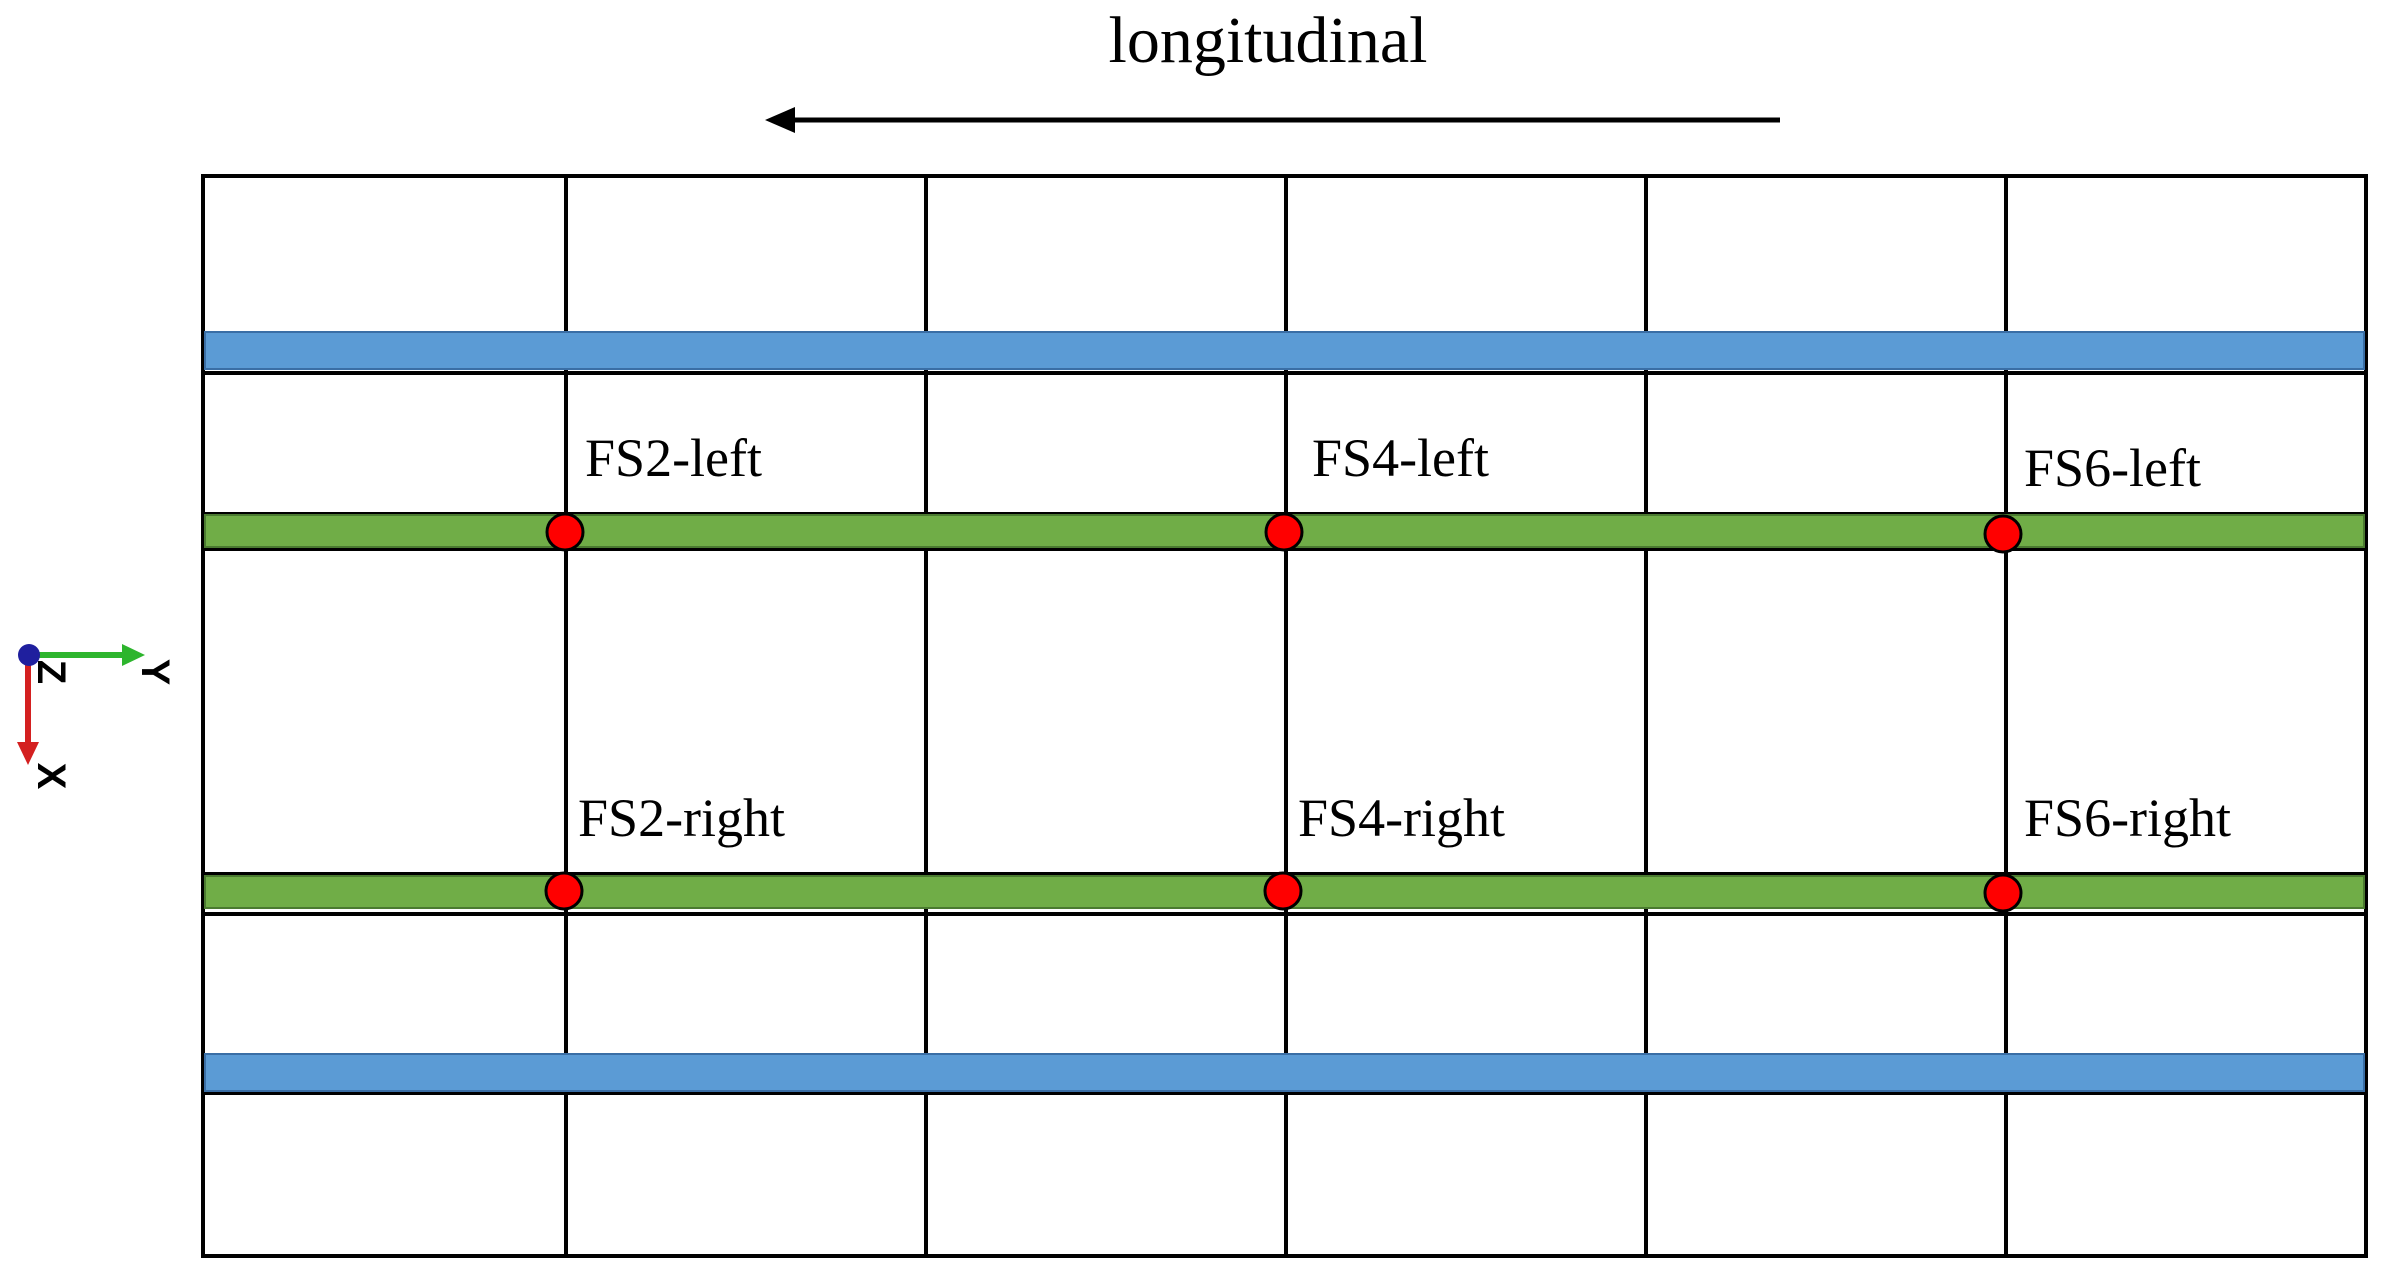  I want to click on sensor-label-fs6-left: FS6-left, so click(2112, 468).